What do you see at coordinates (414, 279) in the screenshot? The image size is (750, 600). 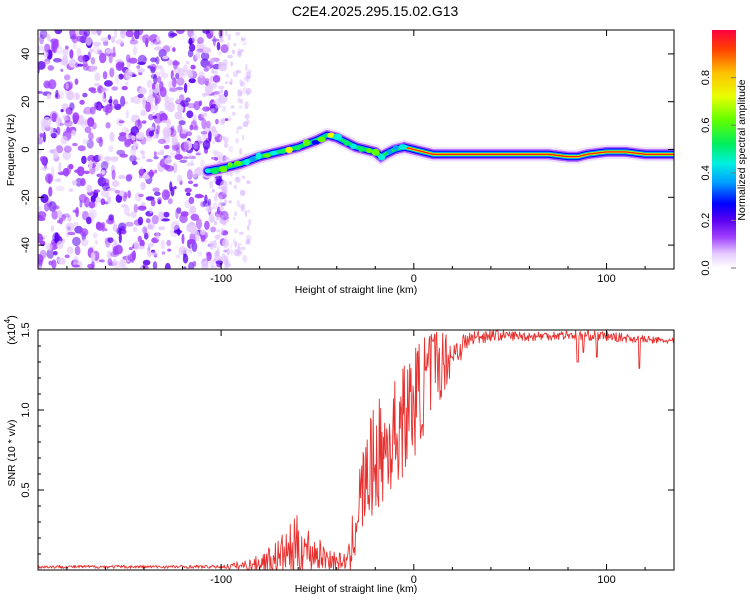 I see `spectrogram-xtick-label: 0` at bounding box center [414, 279].